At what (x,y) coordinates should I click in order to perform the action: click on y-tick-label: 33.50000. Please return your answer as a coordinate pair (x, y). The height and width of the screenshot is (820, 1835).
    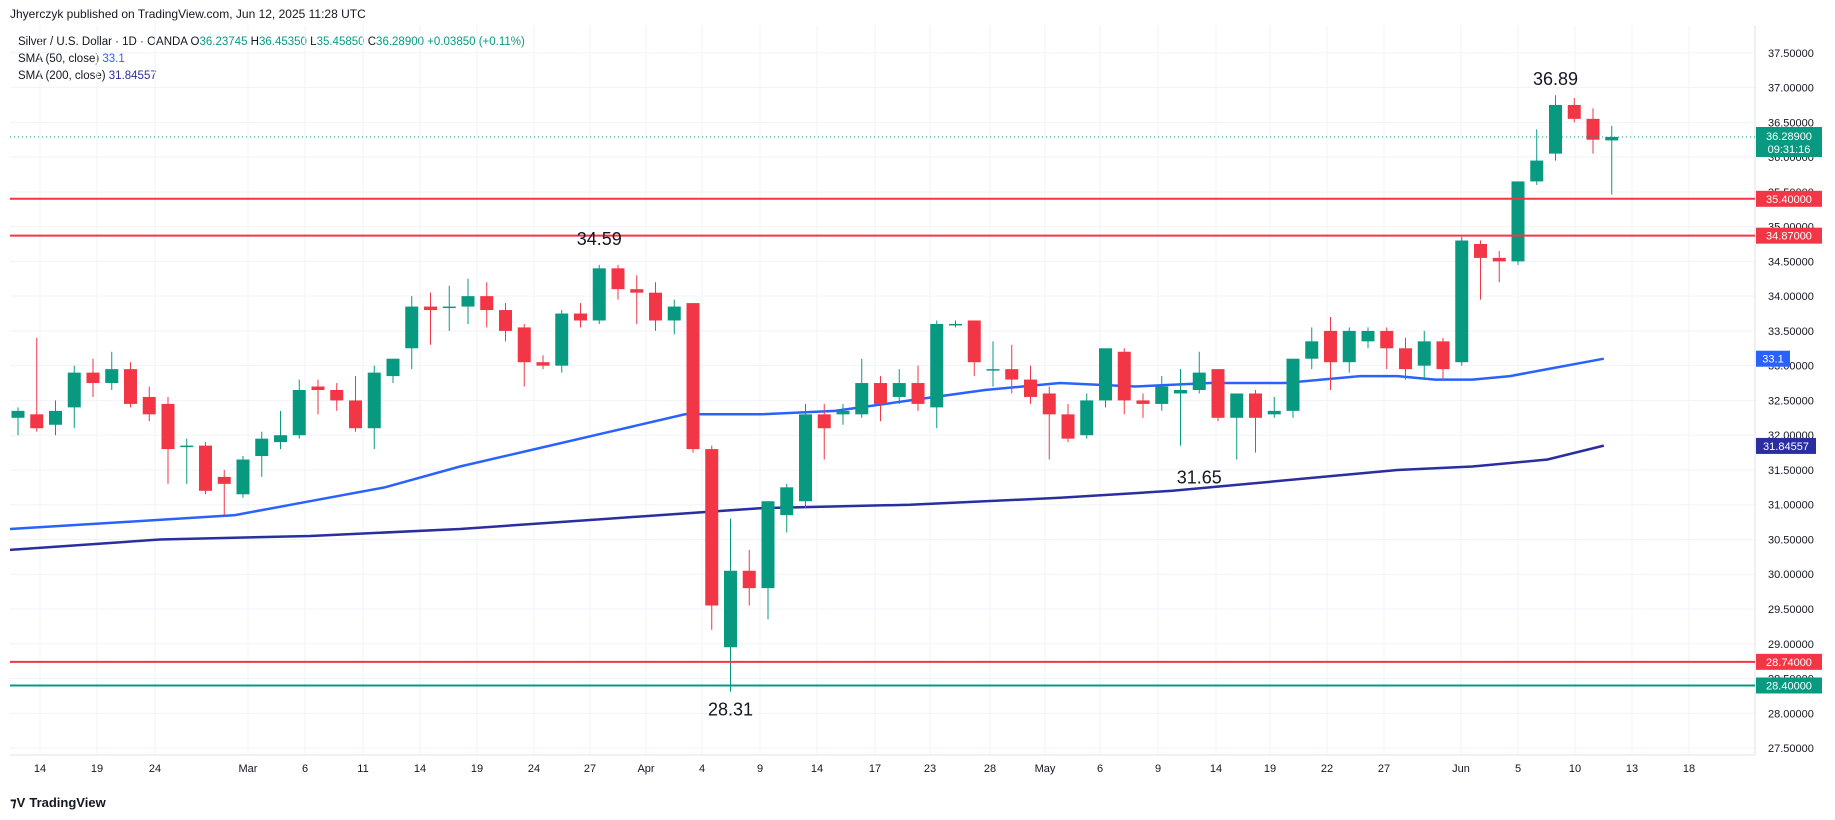
    Looking at the image, I should click on (1791, 332).